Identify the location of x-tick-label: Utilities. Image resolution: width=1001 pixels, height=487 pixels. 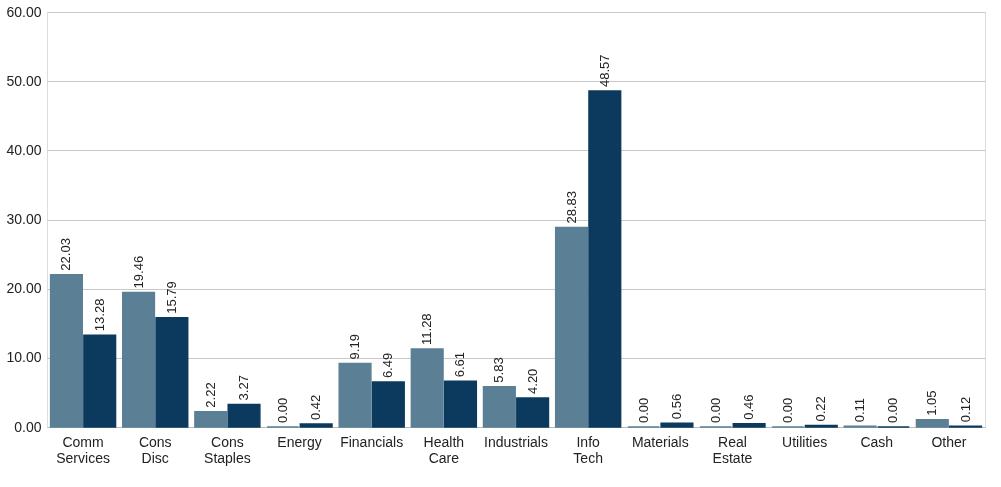
(805, 441).